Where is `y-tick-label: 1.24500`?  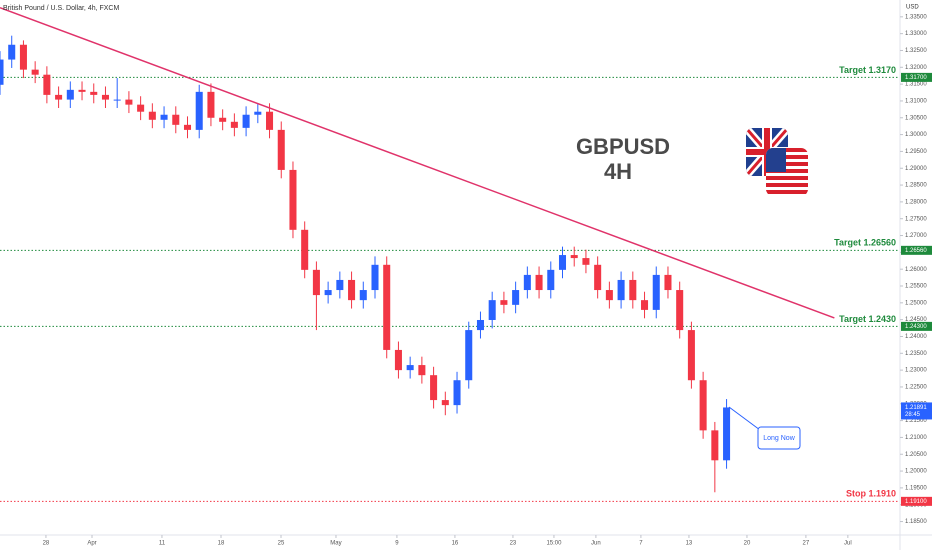
y-tick-label: 1.24500 is located at coordinates (916, 320).